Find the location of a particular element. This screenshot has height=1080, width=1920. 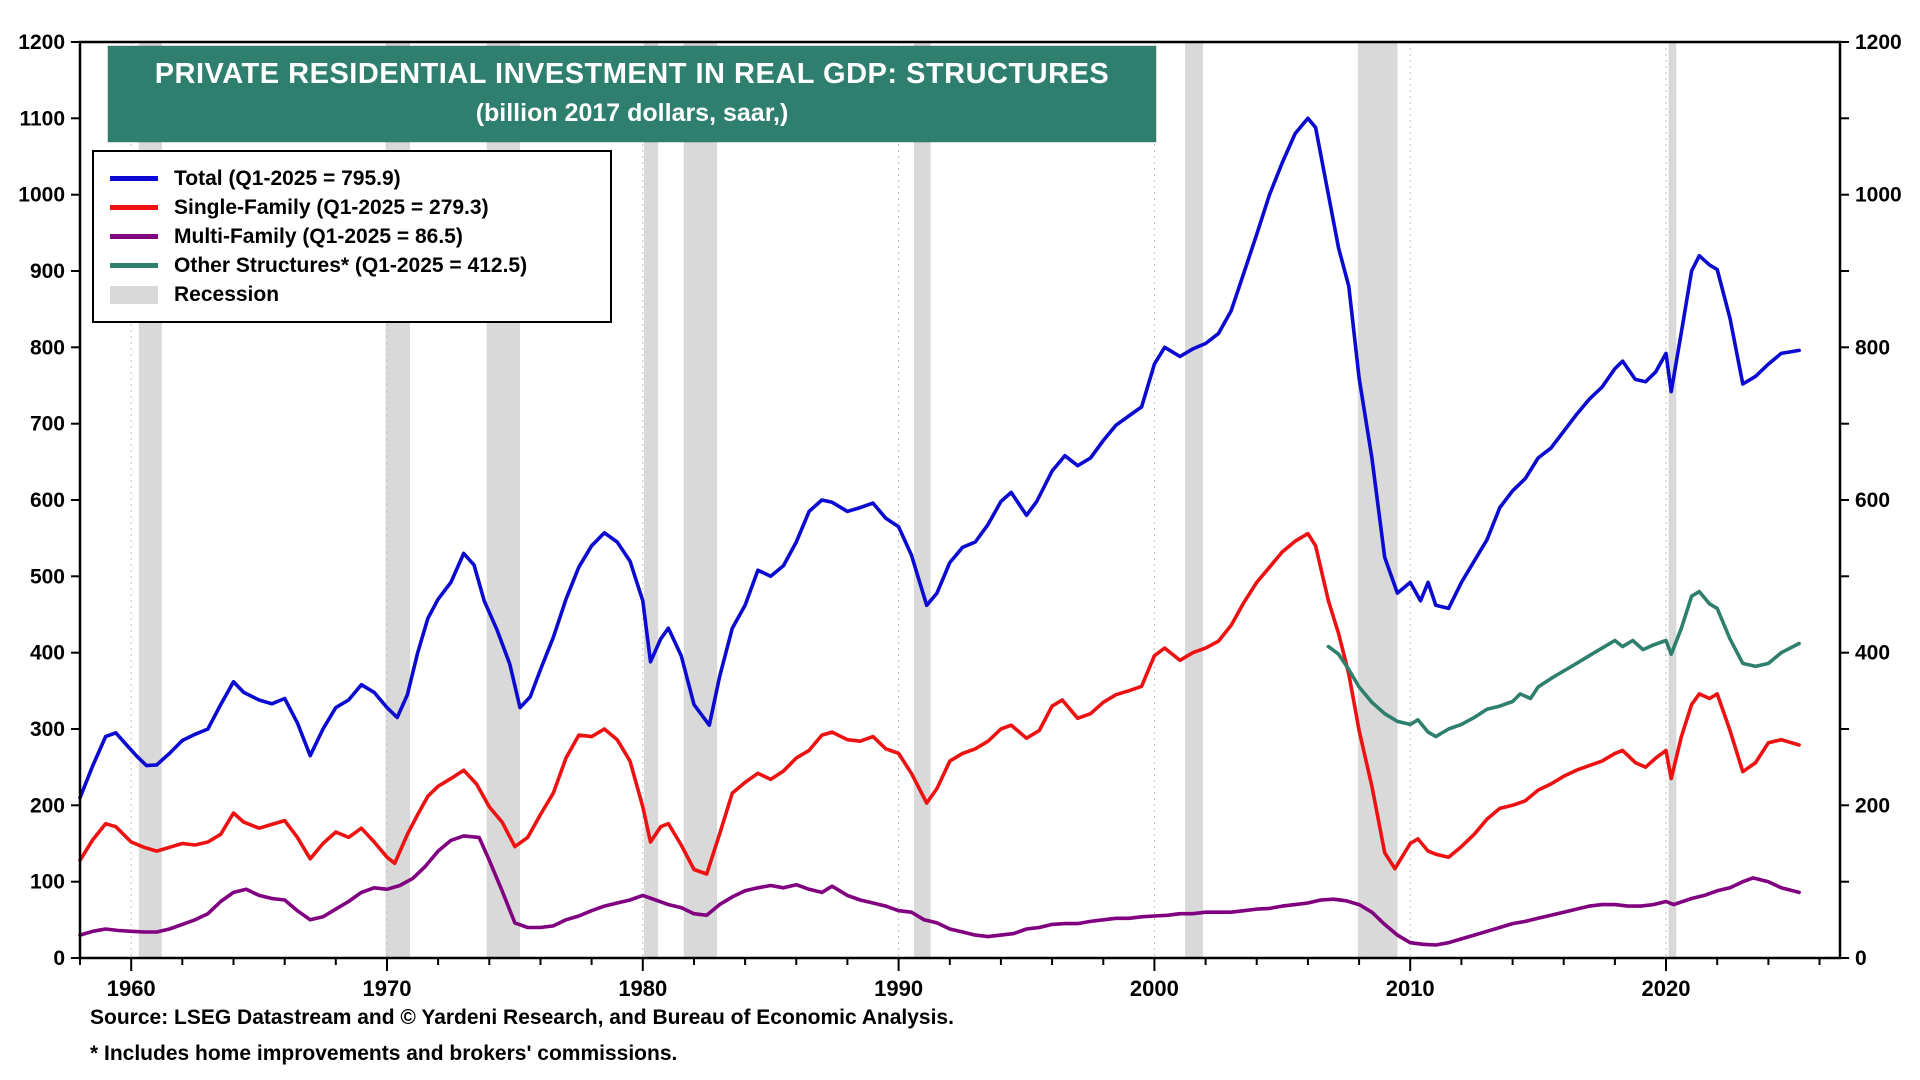

legend-label-single-family: Single-Family (Q1-2025 = 279.3) is located at coordinates (331, 207).